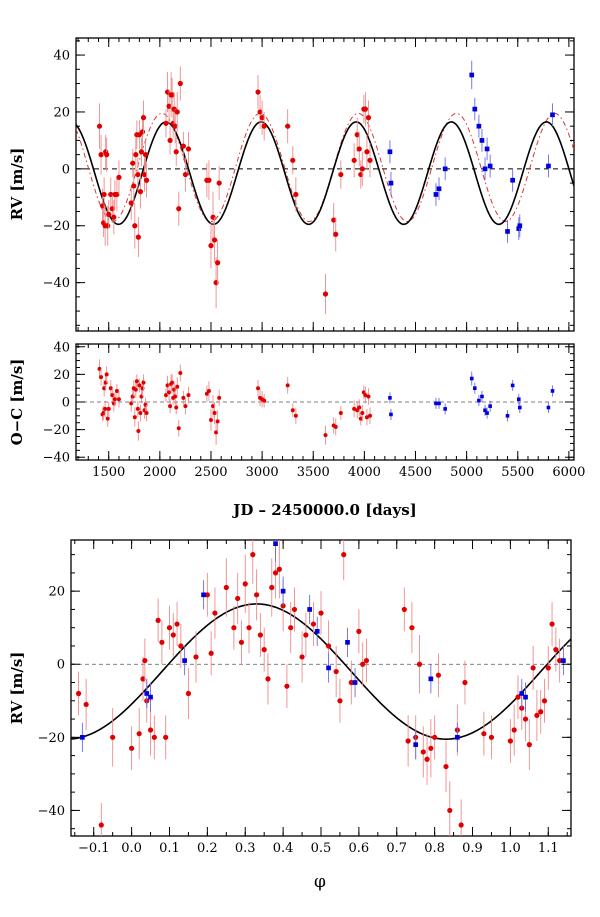 The width and height of the screenshot is (600, 917). I want to click on x-tick-label: 4500, so click(415, 472).